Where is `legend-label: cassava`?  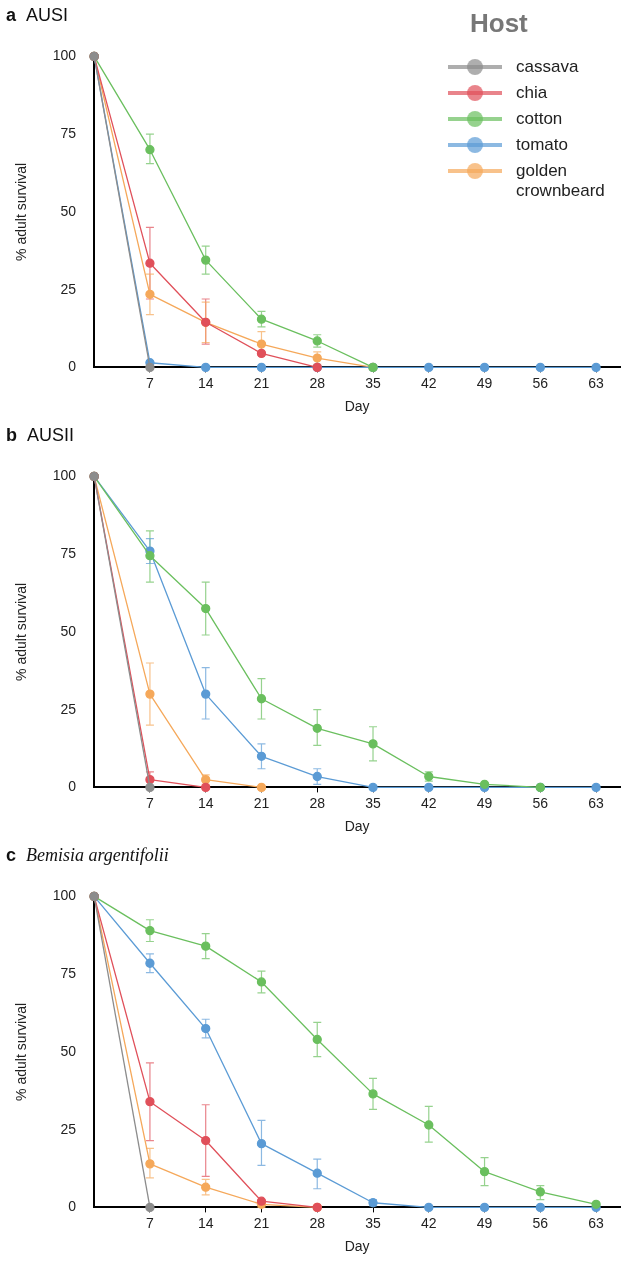 legend-label: cassava is located at coordinates (548, 67).